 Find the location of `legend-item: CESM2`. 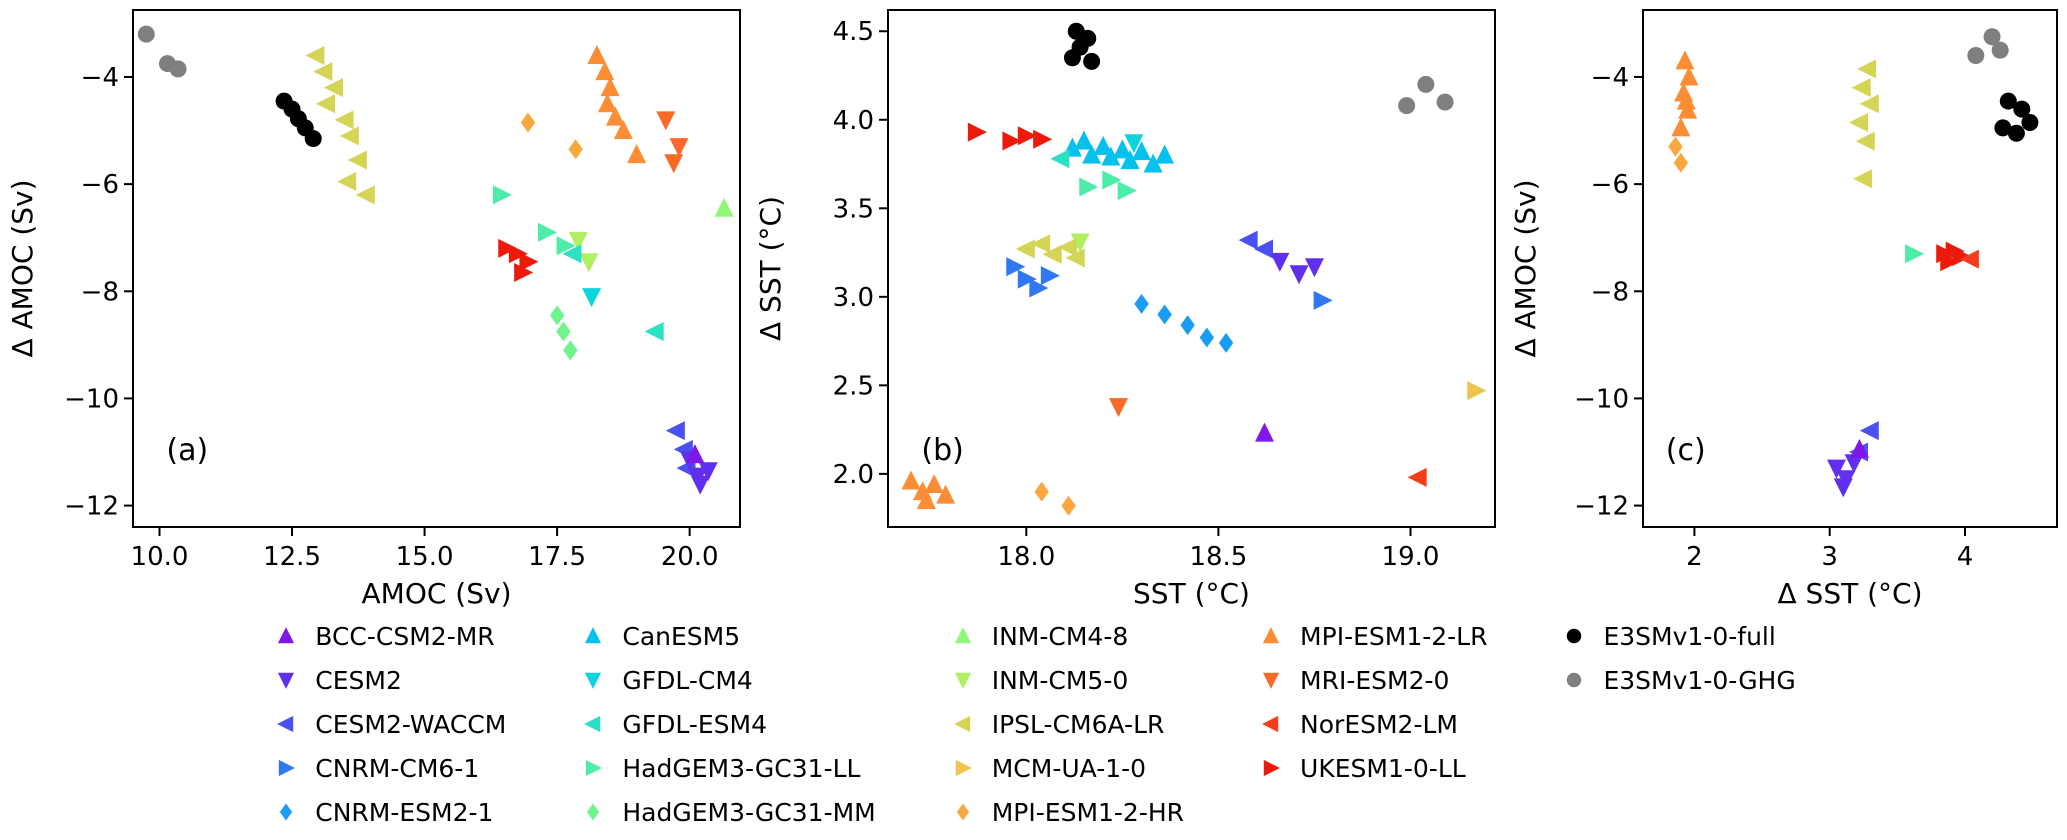

legend-item: CESM2 is located at coordinates (388, 680).